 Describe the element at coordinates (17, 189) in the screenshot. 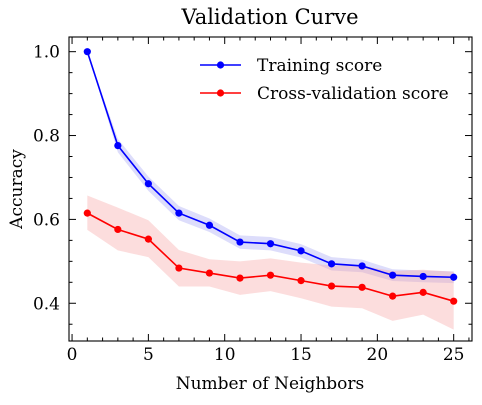

I see `y-axis-label: Accuracy` at that location.